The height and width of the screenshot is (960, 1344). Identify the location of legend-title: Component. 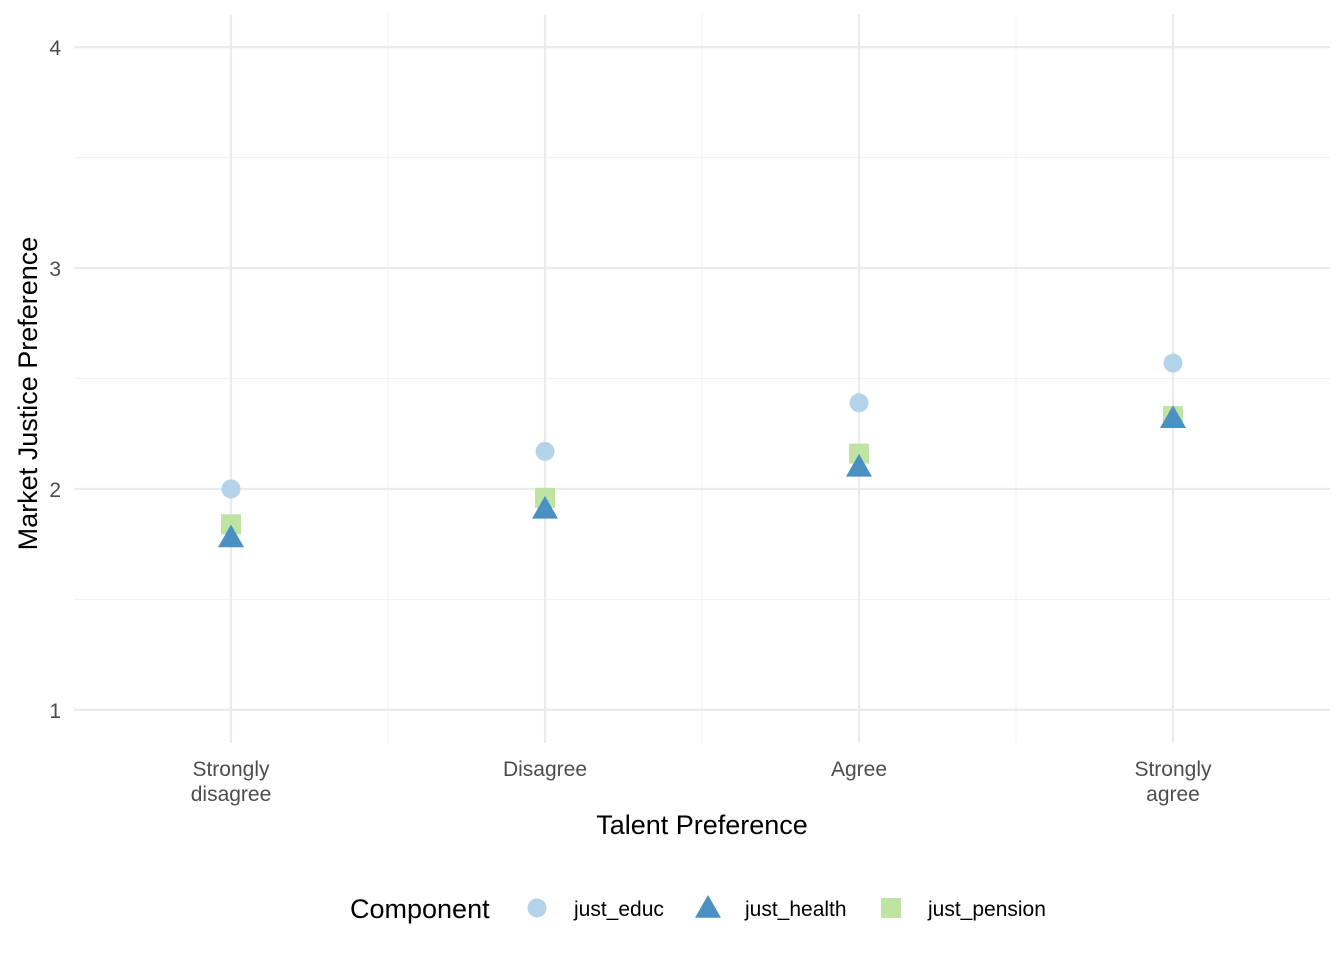
(420, 909).